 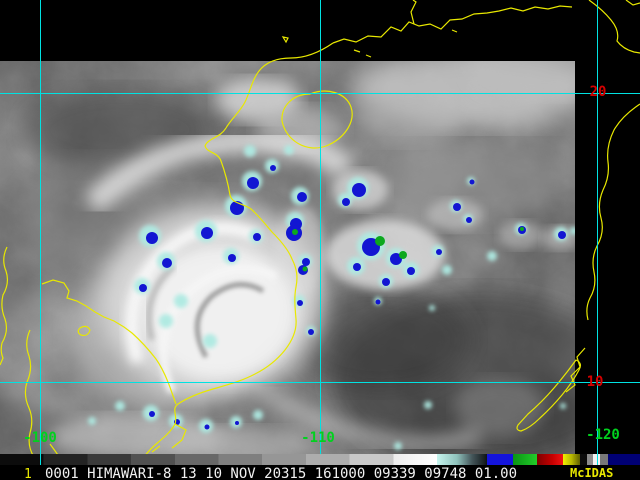 I want to click on coastline-south-china, so click(x=452, y=24).